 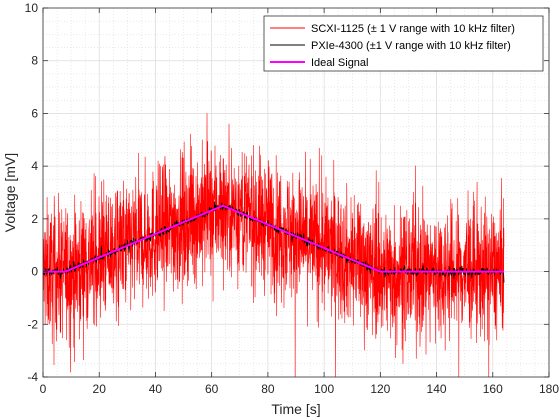 I want to click on x-tick-label: 60, so click(x=212, y=389).